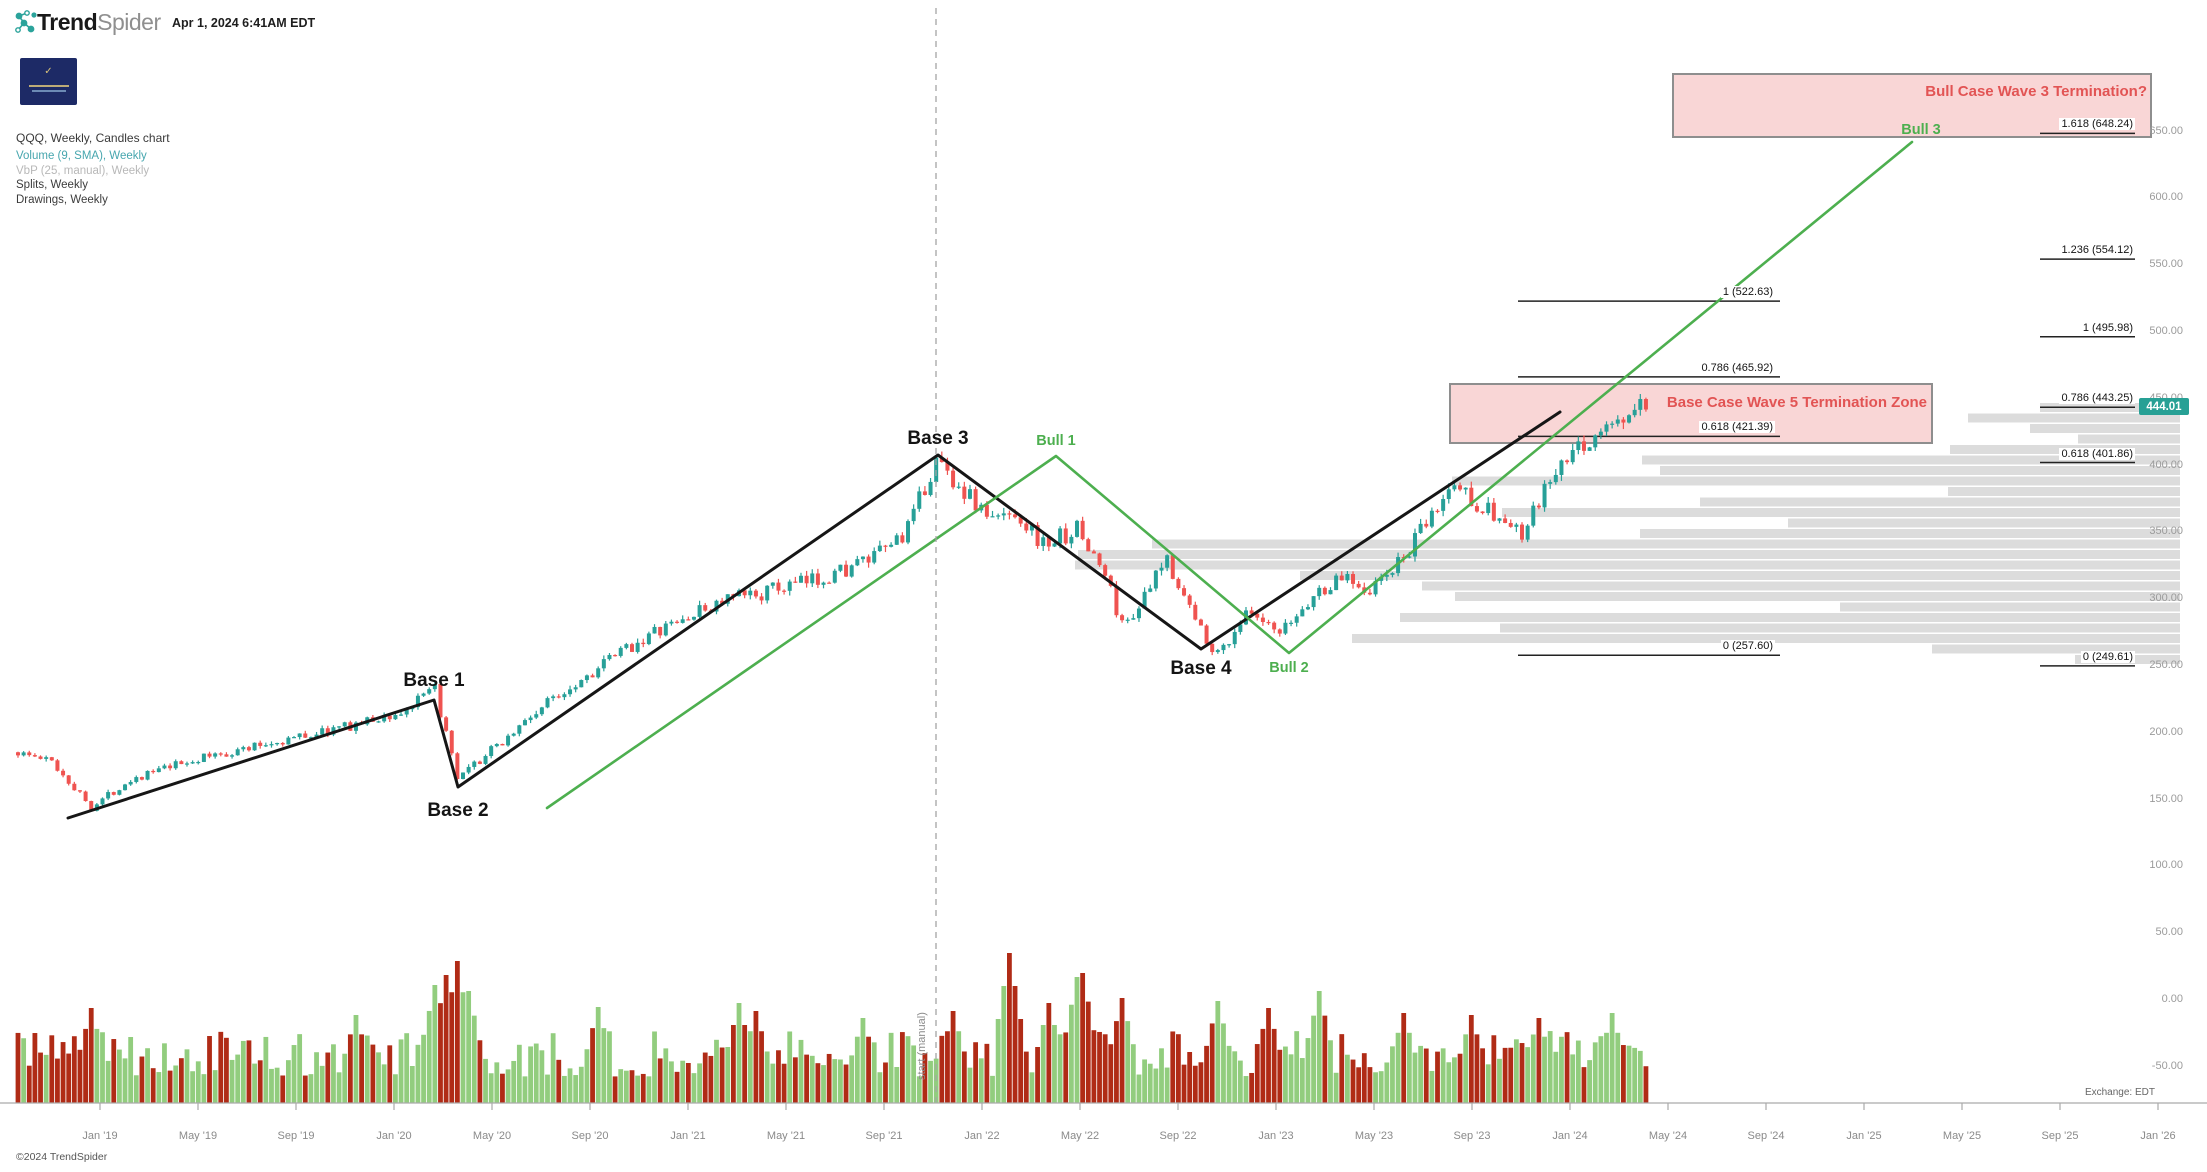 This screenshot has height=1172, width=2207. Describe the element at coordinates (1691, 413) in the screenshot. I see `base-case-zone` at that location.